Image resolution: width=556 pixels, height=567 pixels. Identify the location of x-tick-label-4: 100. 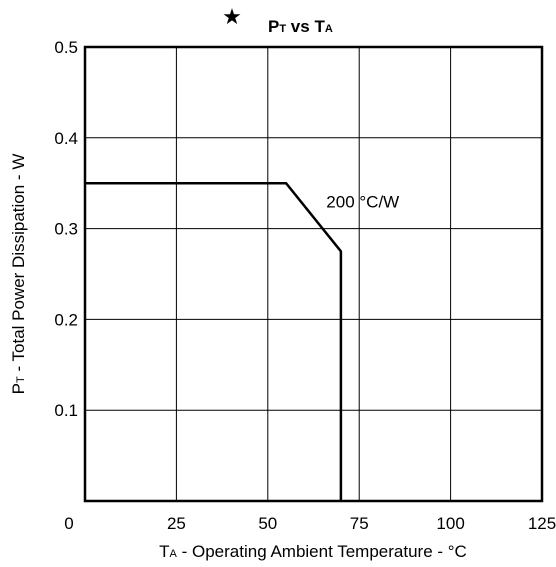
(450, 523).